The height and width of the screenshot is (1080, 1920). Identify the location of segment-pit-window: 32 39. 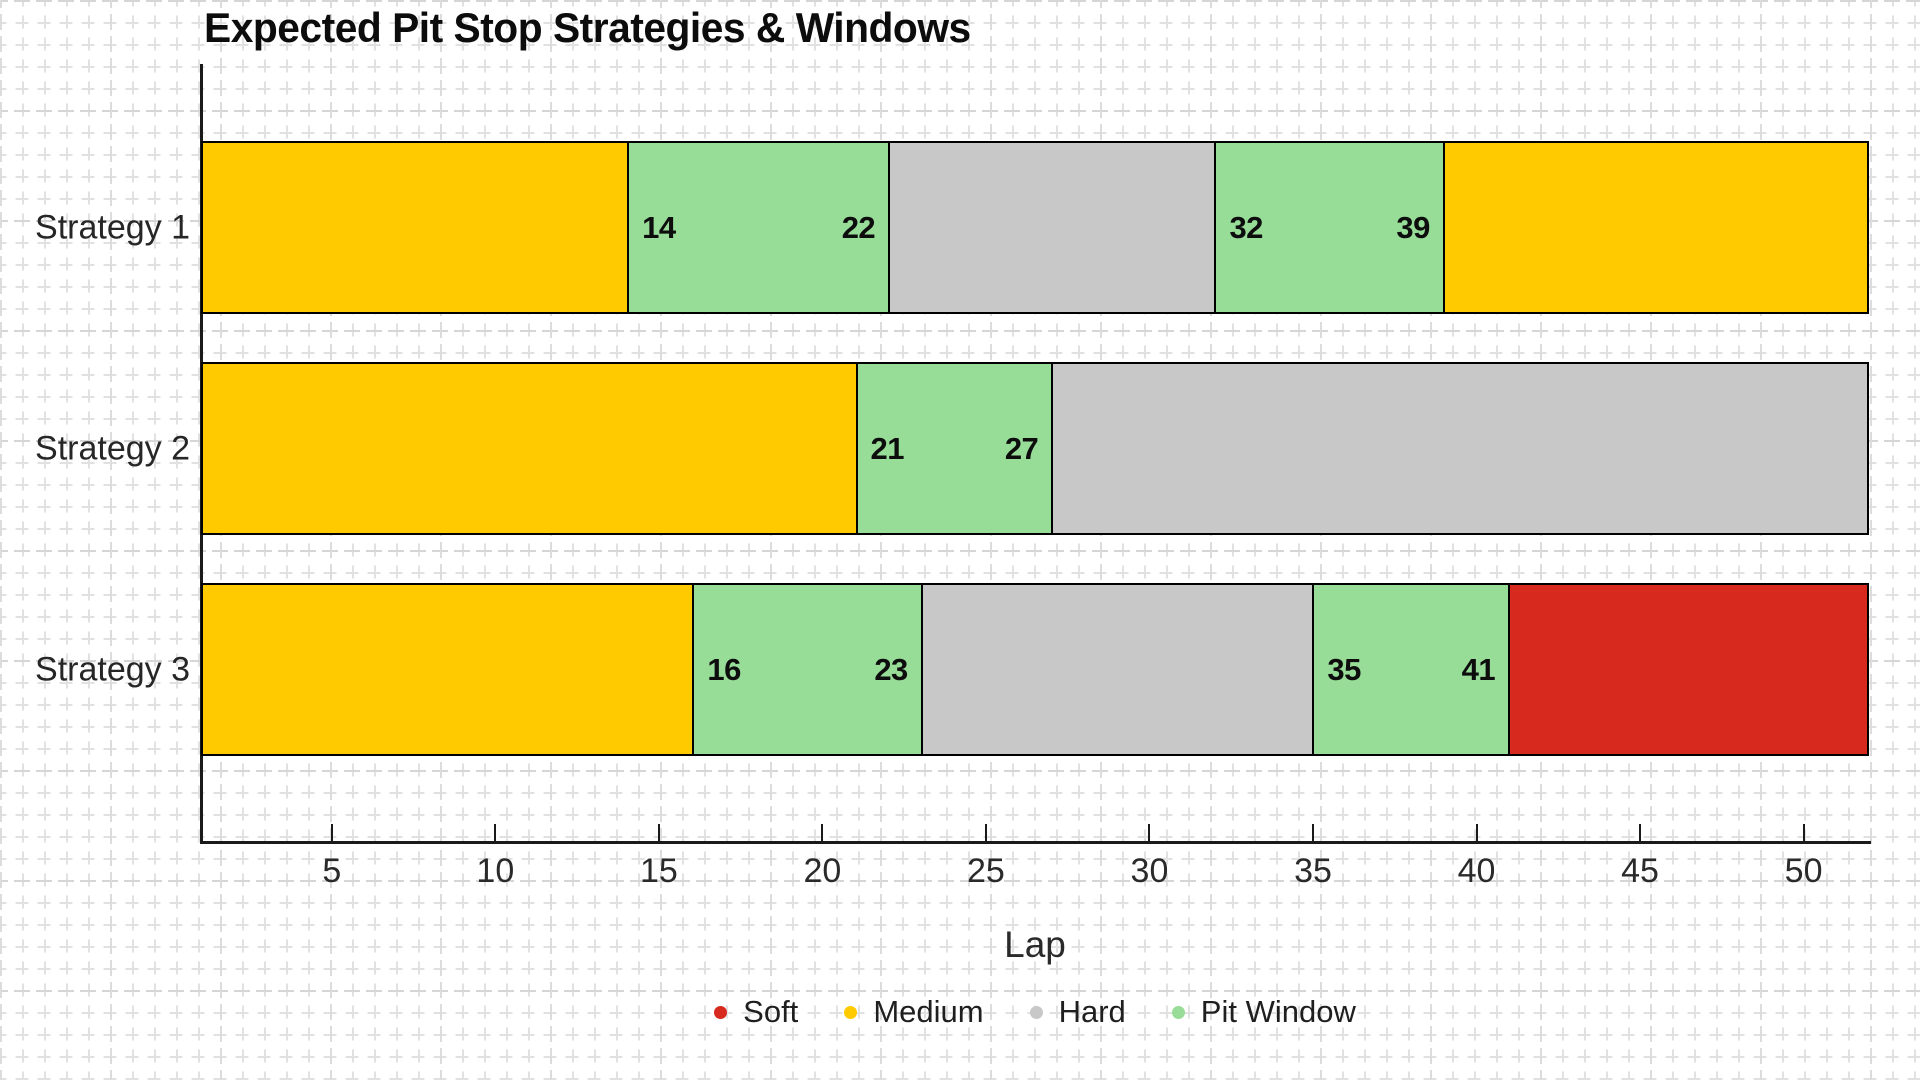
(1328, 227).